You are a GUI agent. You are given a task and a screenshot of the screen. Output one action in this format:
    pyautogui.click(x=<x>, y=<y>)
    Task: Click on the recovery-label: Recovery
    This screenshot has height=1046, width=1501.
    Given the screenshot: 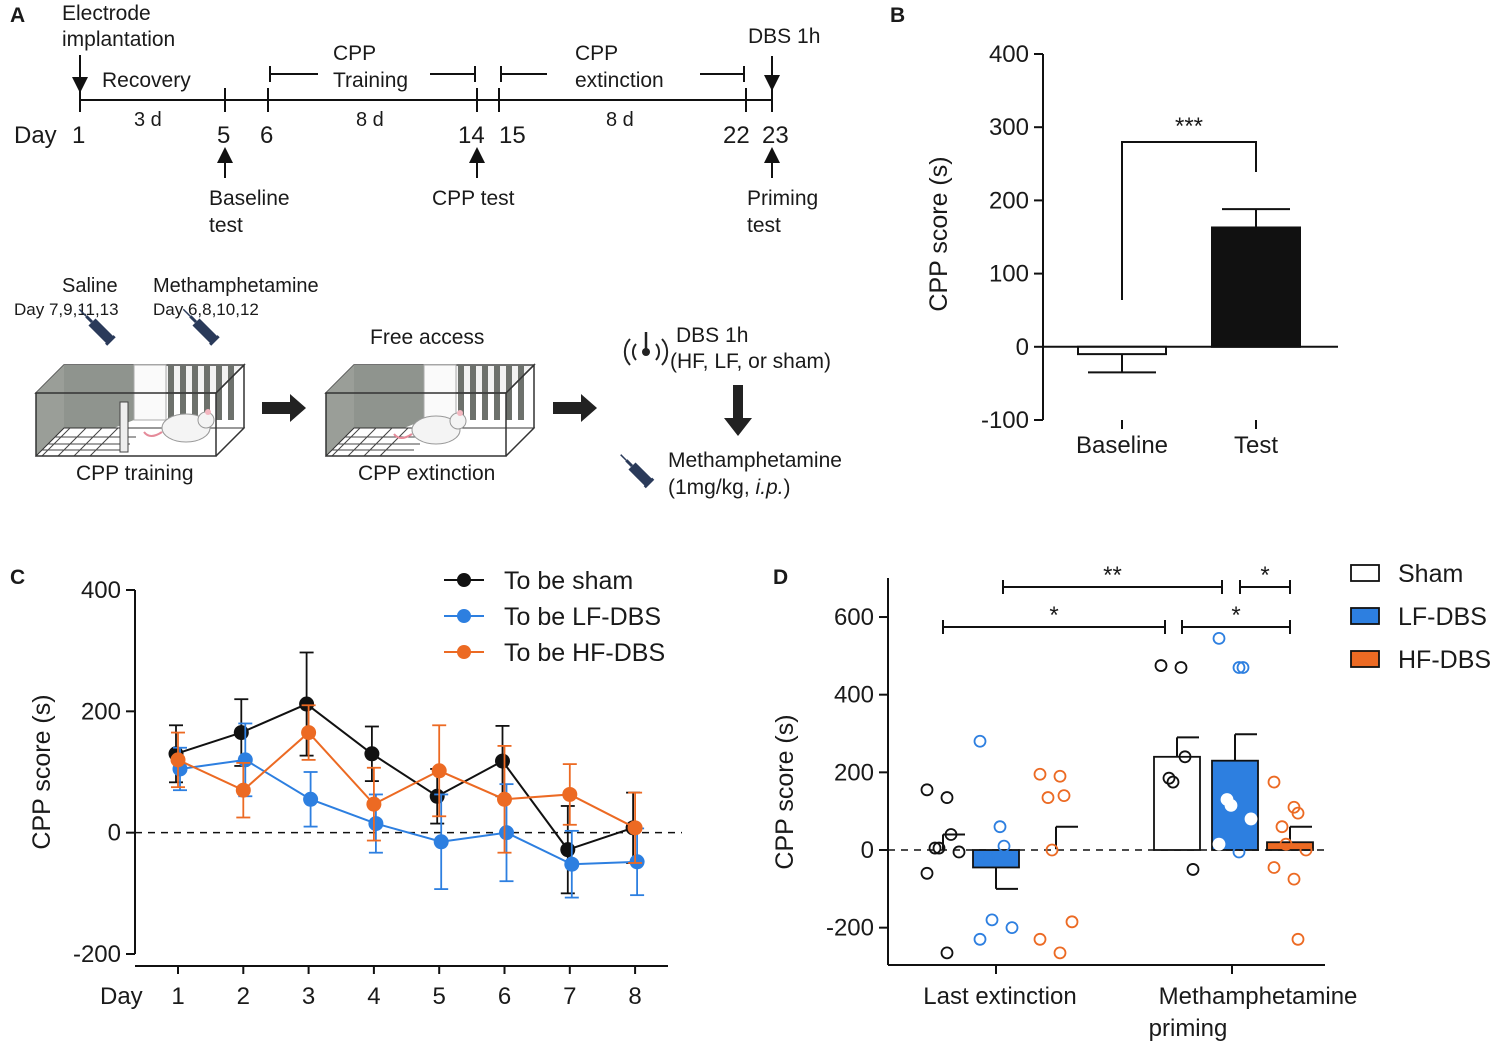 What is the action you would take?
    pyautogui.click(x=146, y=80)
    